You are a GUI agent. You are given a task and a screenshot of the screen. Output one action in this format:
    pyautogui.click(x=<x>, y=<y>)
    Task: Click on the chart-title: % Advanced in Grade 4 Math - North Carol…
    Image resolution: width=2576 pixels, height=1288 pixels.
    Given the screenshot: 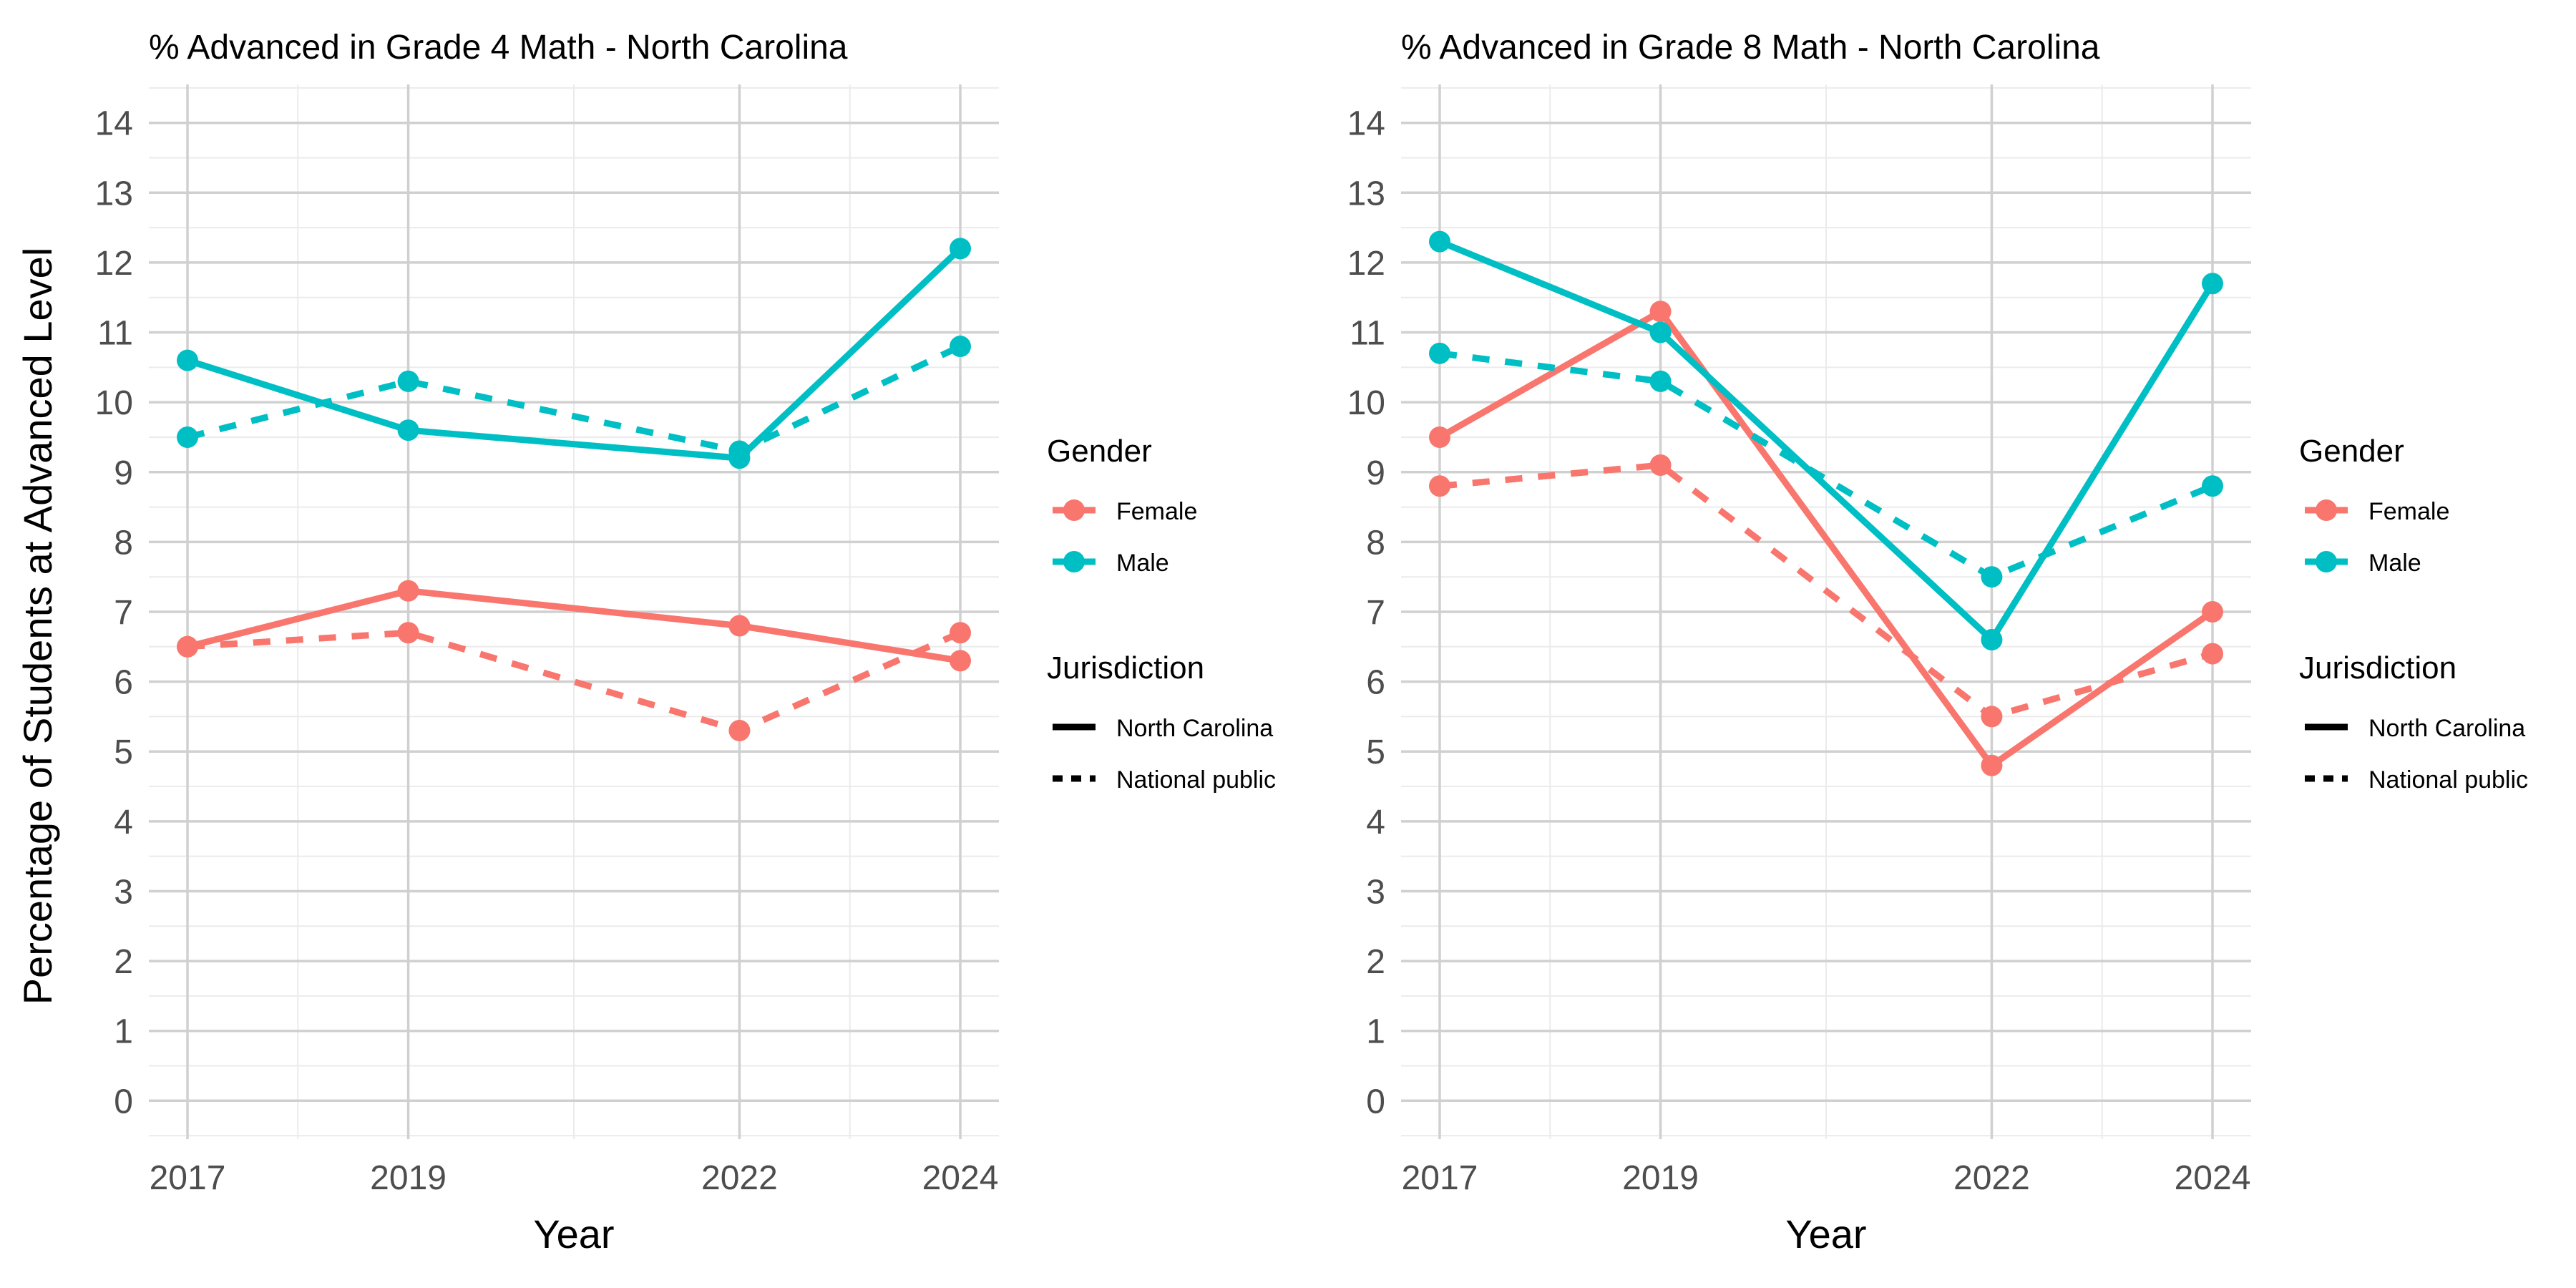 What is the action you would take?
    pyautogui.click(x=498, y=48)
    